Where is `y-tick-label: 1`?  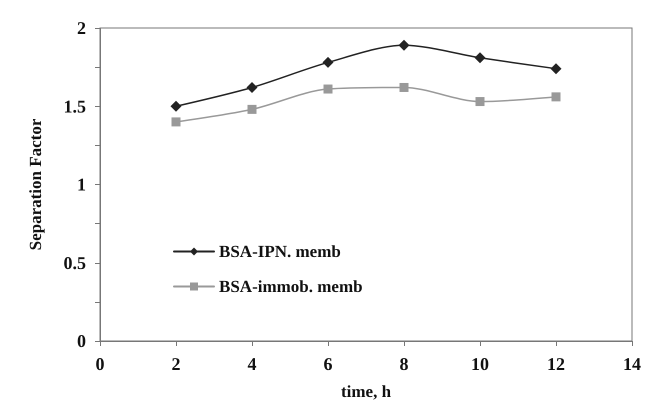
y-tick-label: 1 is located at coordinates (81, 184).